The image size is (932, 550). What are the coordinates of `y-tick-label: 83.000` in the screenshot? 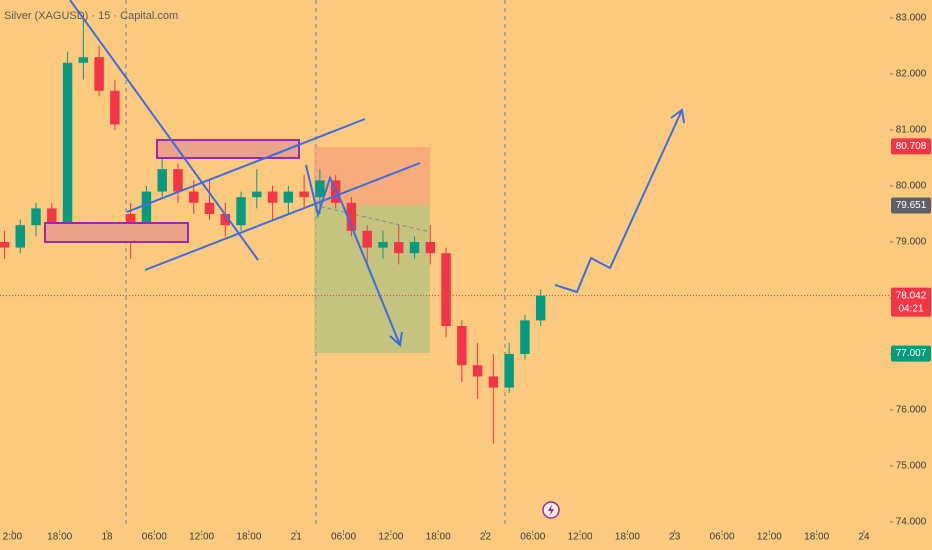 It's located at (911, 18).